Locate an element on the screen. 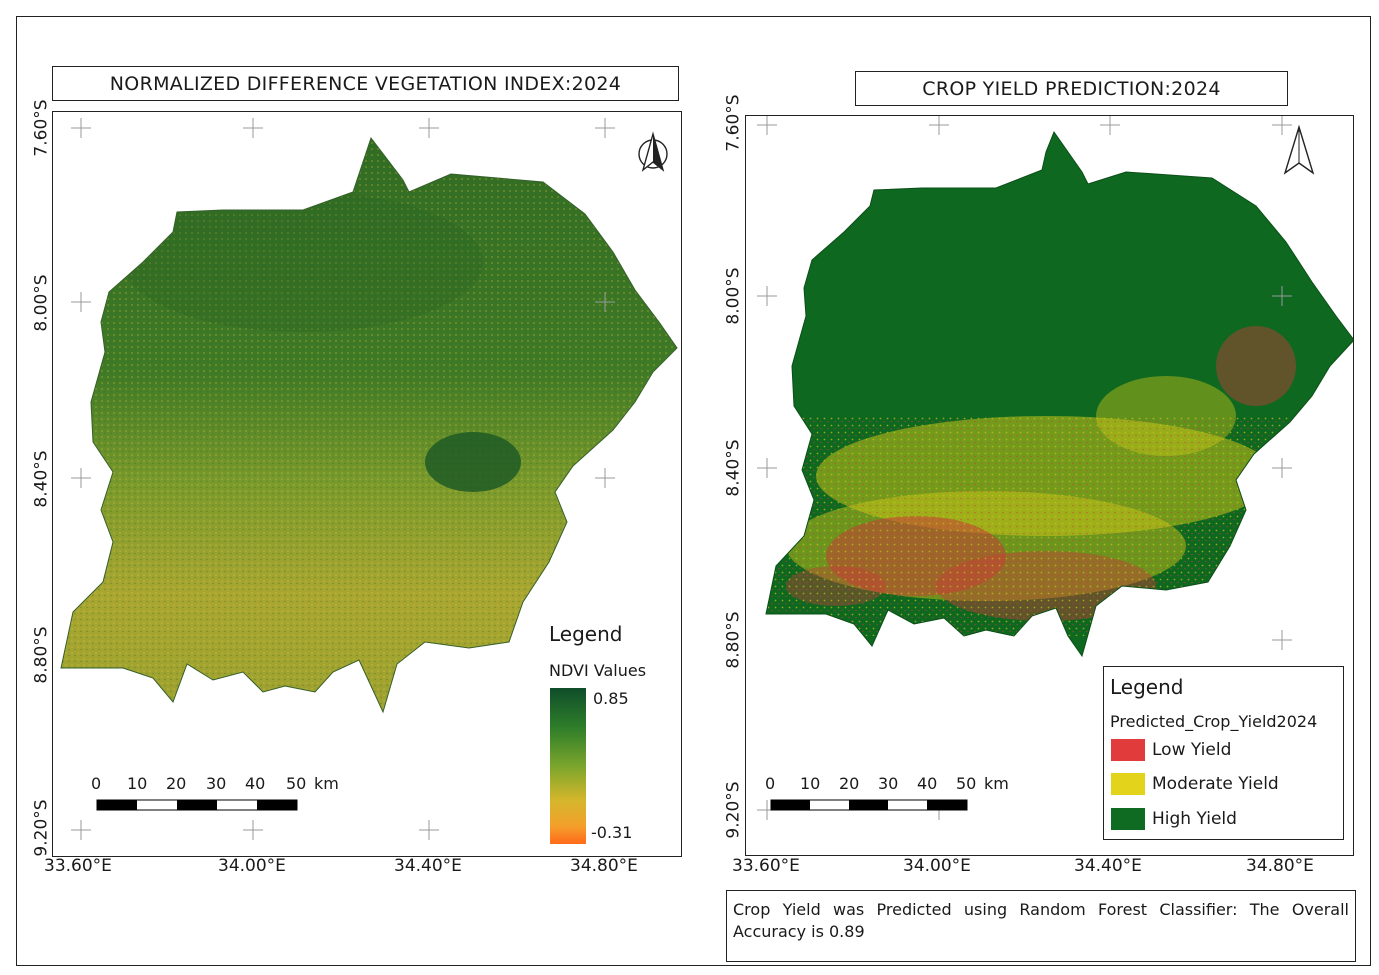  ndvi-lat-label: 8.00°S is located at coordinates (41, 303).